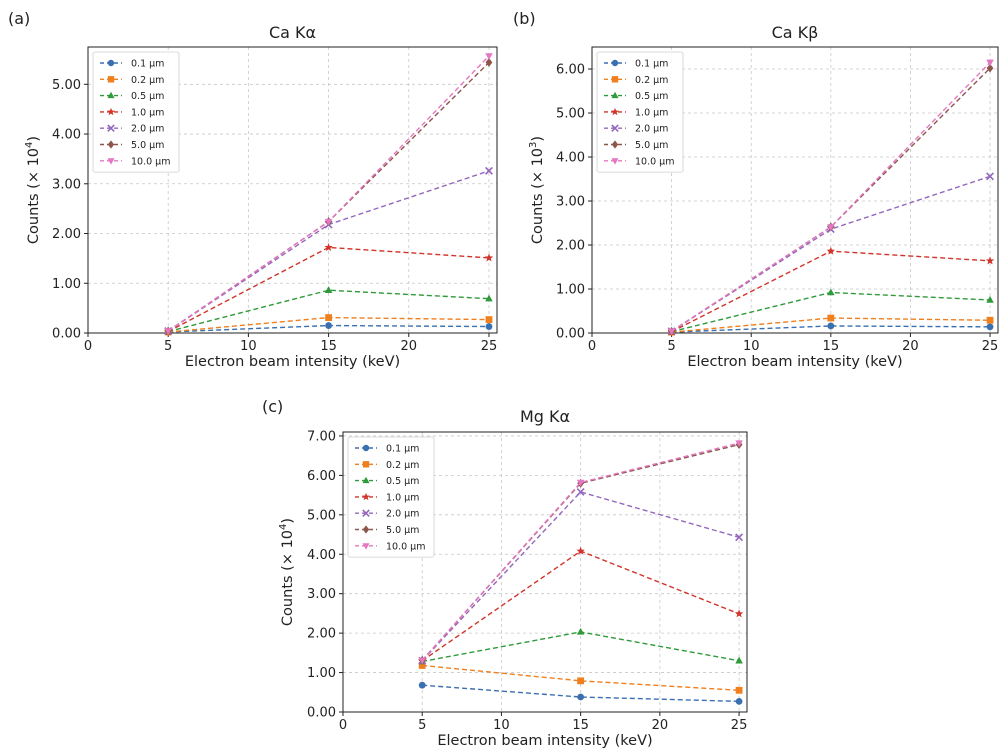 The height and width of the screenshot is (755, 1001). I want to click on y-tick-label: 1.00, so click(66, 284).